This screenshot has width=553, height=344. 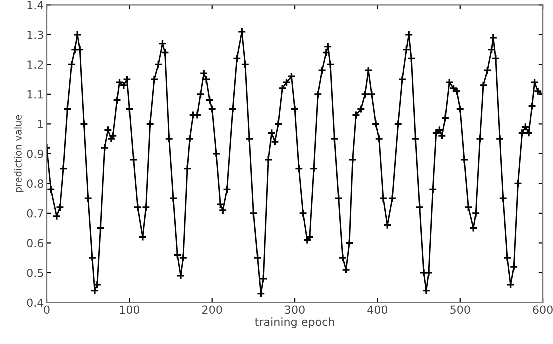 What do you see at coordinates (19, 153) in the screenshot?
I see `y-axis-title: prediction value` at bounding box center [19, 153].